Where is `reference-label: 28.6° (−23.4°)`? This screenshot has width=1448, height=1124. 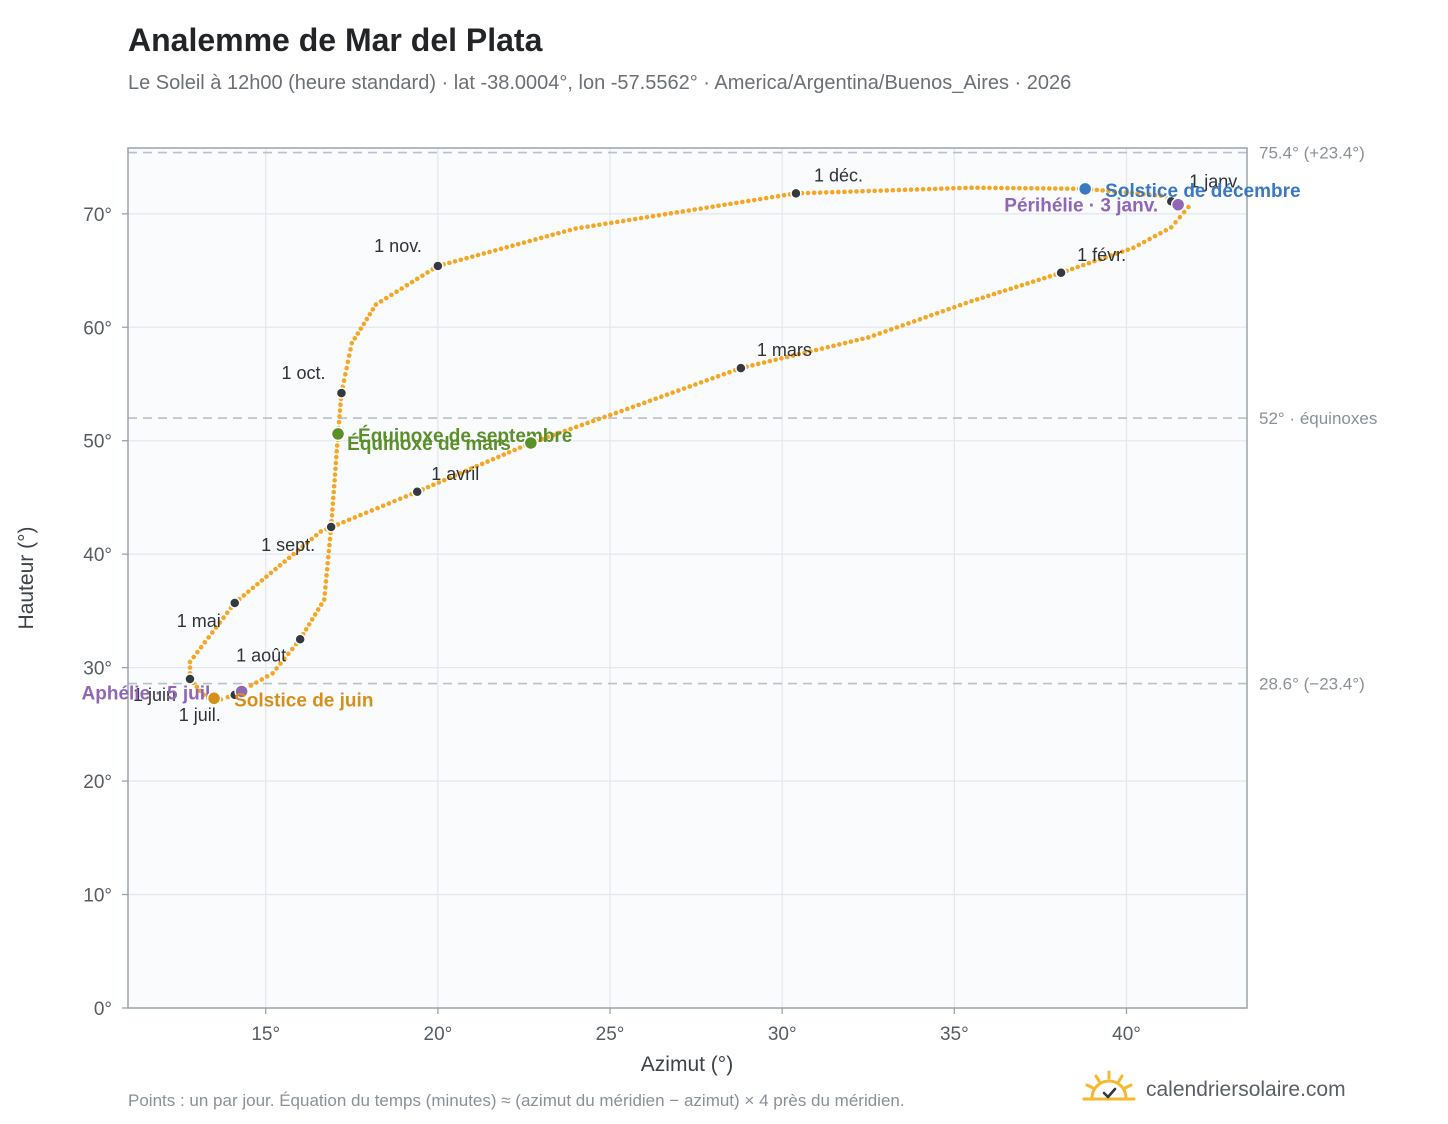
reference-label: 28.6° (−23.4°) is located at coordinates (1312, 684).